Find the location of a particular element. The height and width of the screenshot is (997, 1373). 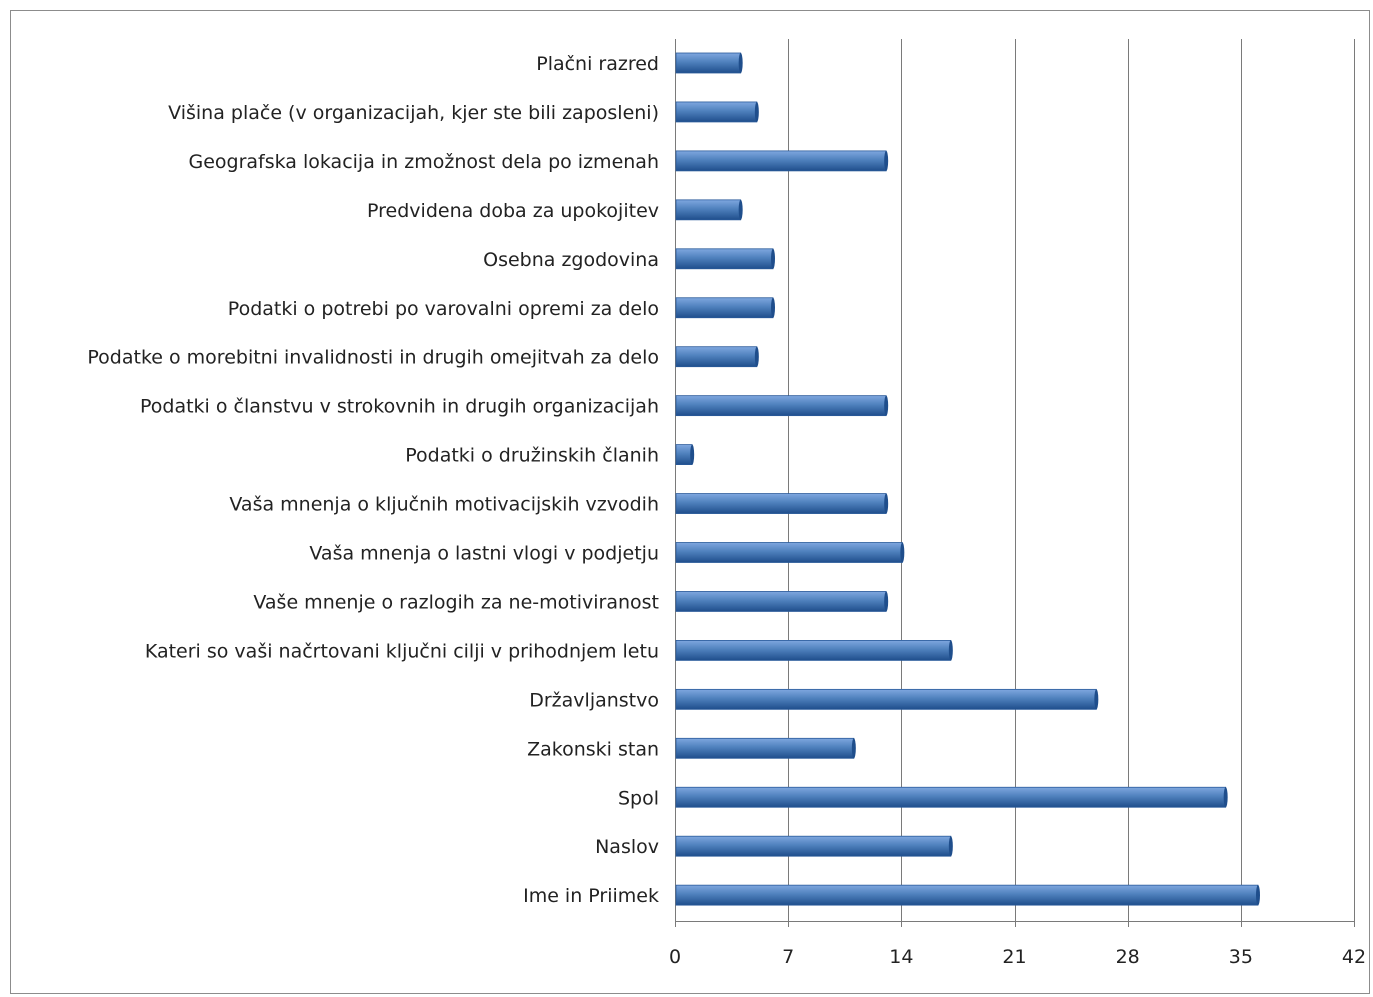

x-tick-label: 35 is located at coordinates (1241, 957).